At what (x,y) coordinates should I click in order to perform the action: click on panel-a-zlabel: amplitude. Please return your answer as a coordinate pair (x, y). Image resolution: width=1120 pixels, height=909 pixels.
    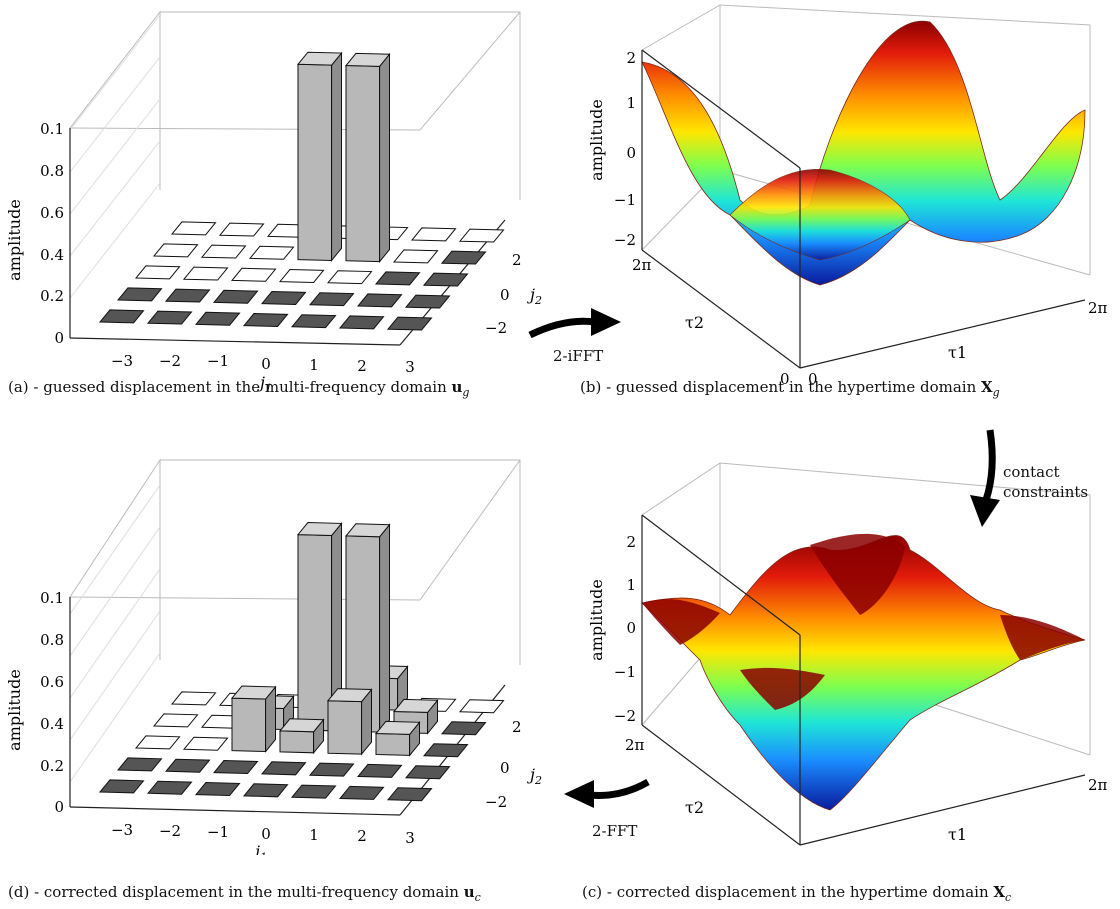
    Looking at the image, I should click on (14, 240).